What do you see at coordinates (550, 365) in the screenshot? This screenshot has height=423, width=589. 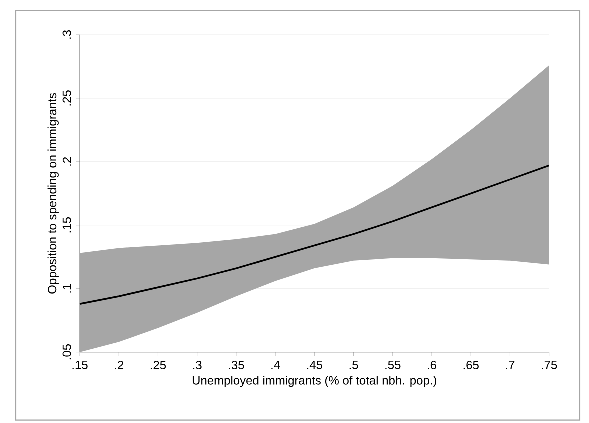 I see `x-tick-label: .75` at bounding box center [550, 365].